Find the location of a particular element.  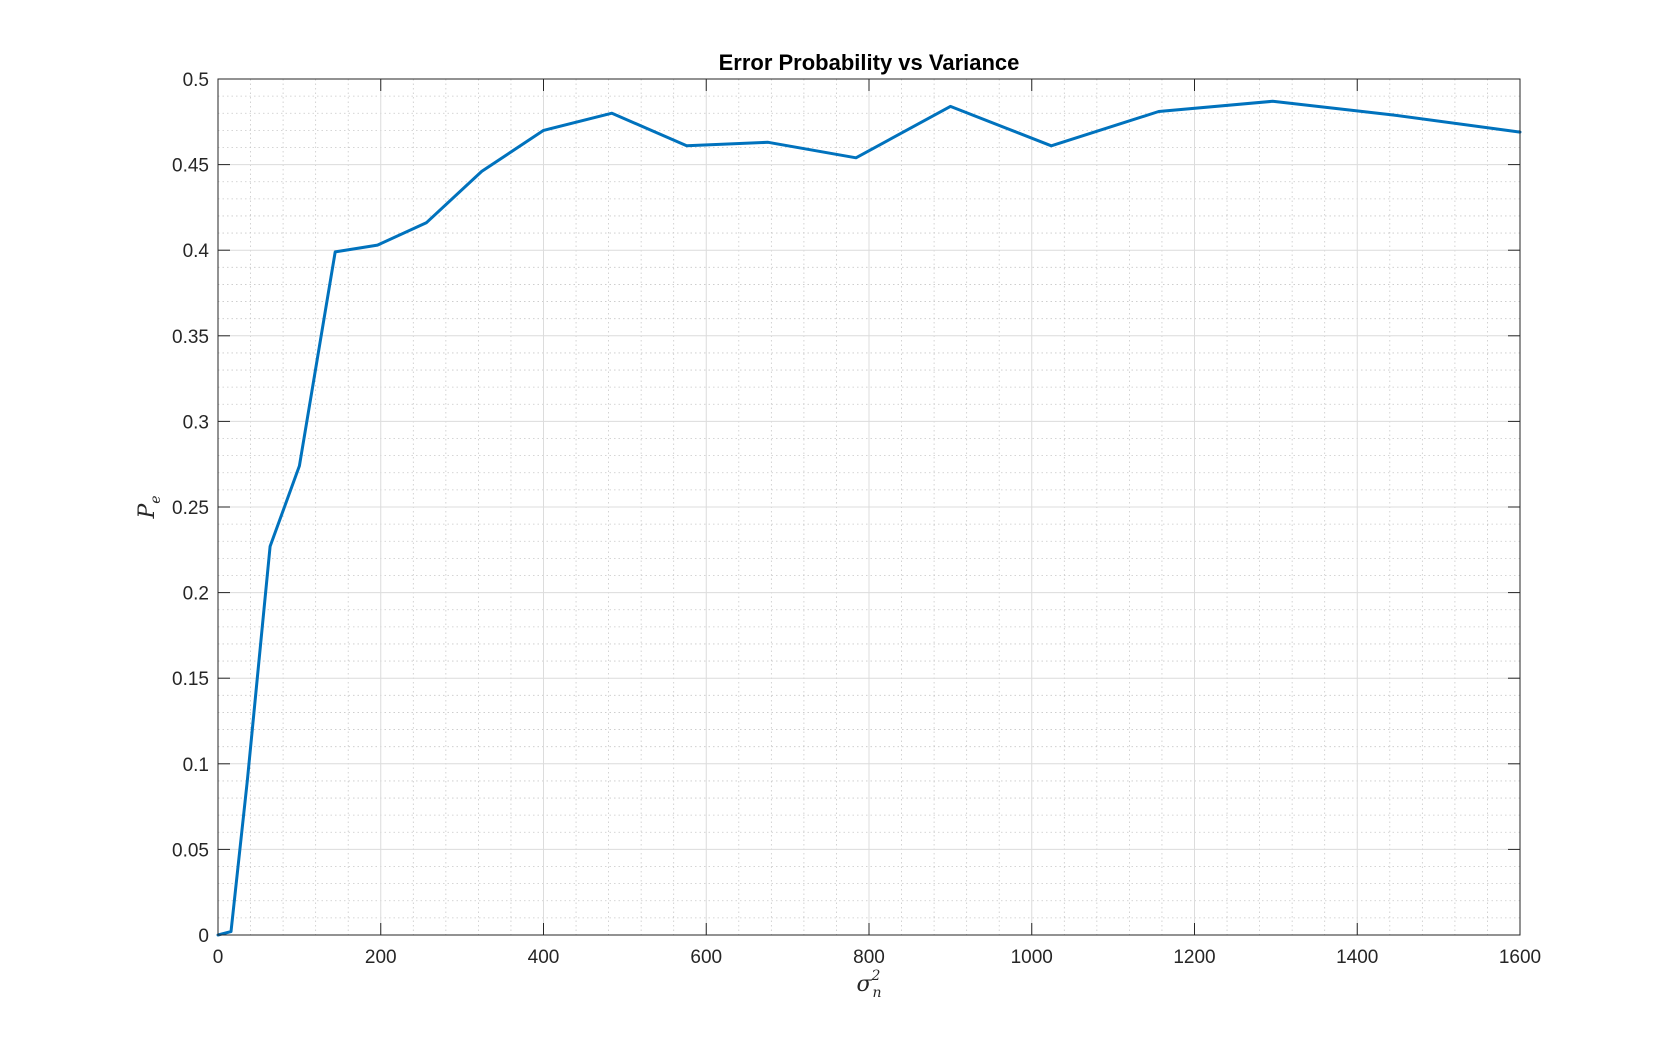

y-tick-label: 0.4 is located at coordinates (196, 251).